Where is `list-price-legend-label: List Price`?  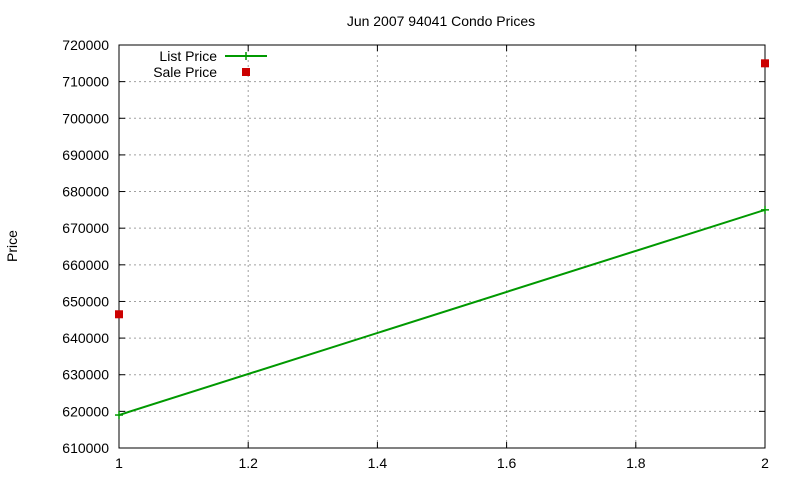 list-price-legend-label: List Price is located at coordinates (188, 56).